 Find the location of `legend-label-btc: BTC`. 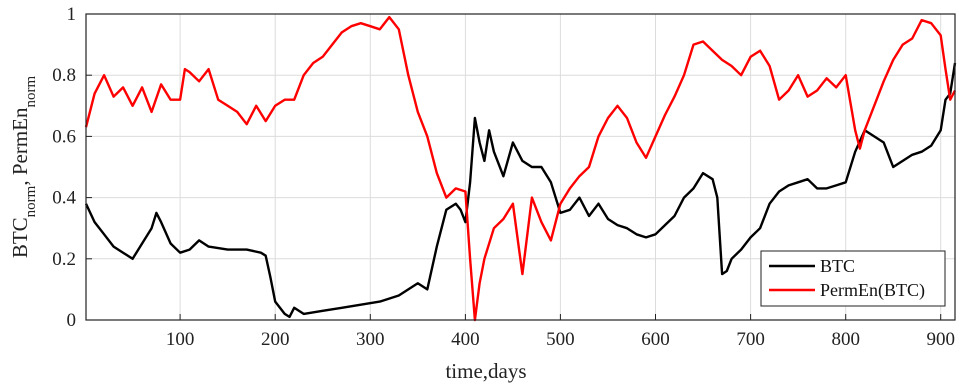

legend-label-btc: BTC is located at coordinates (837, 266).